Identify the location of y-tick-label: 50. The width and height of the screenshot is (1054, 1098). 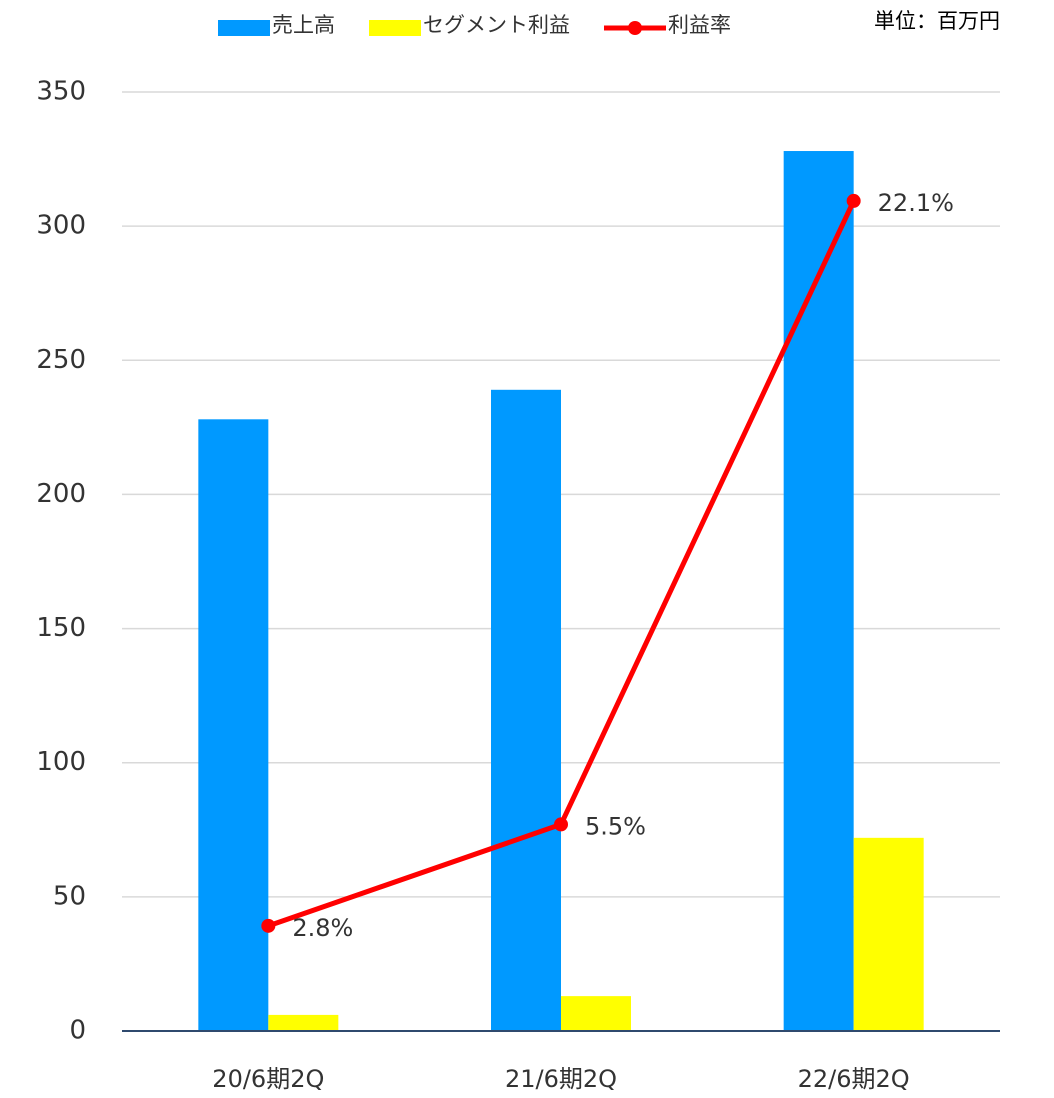
(69, 896).